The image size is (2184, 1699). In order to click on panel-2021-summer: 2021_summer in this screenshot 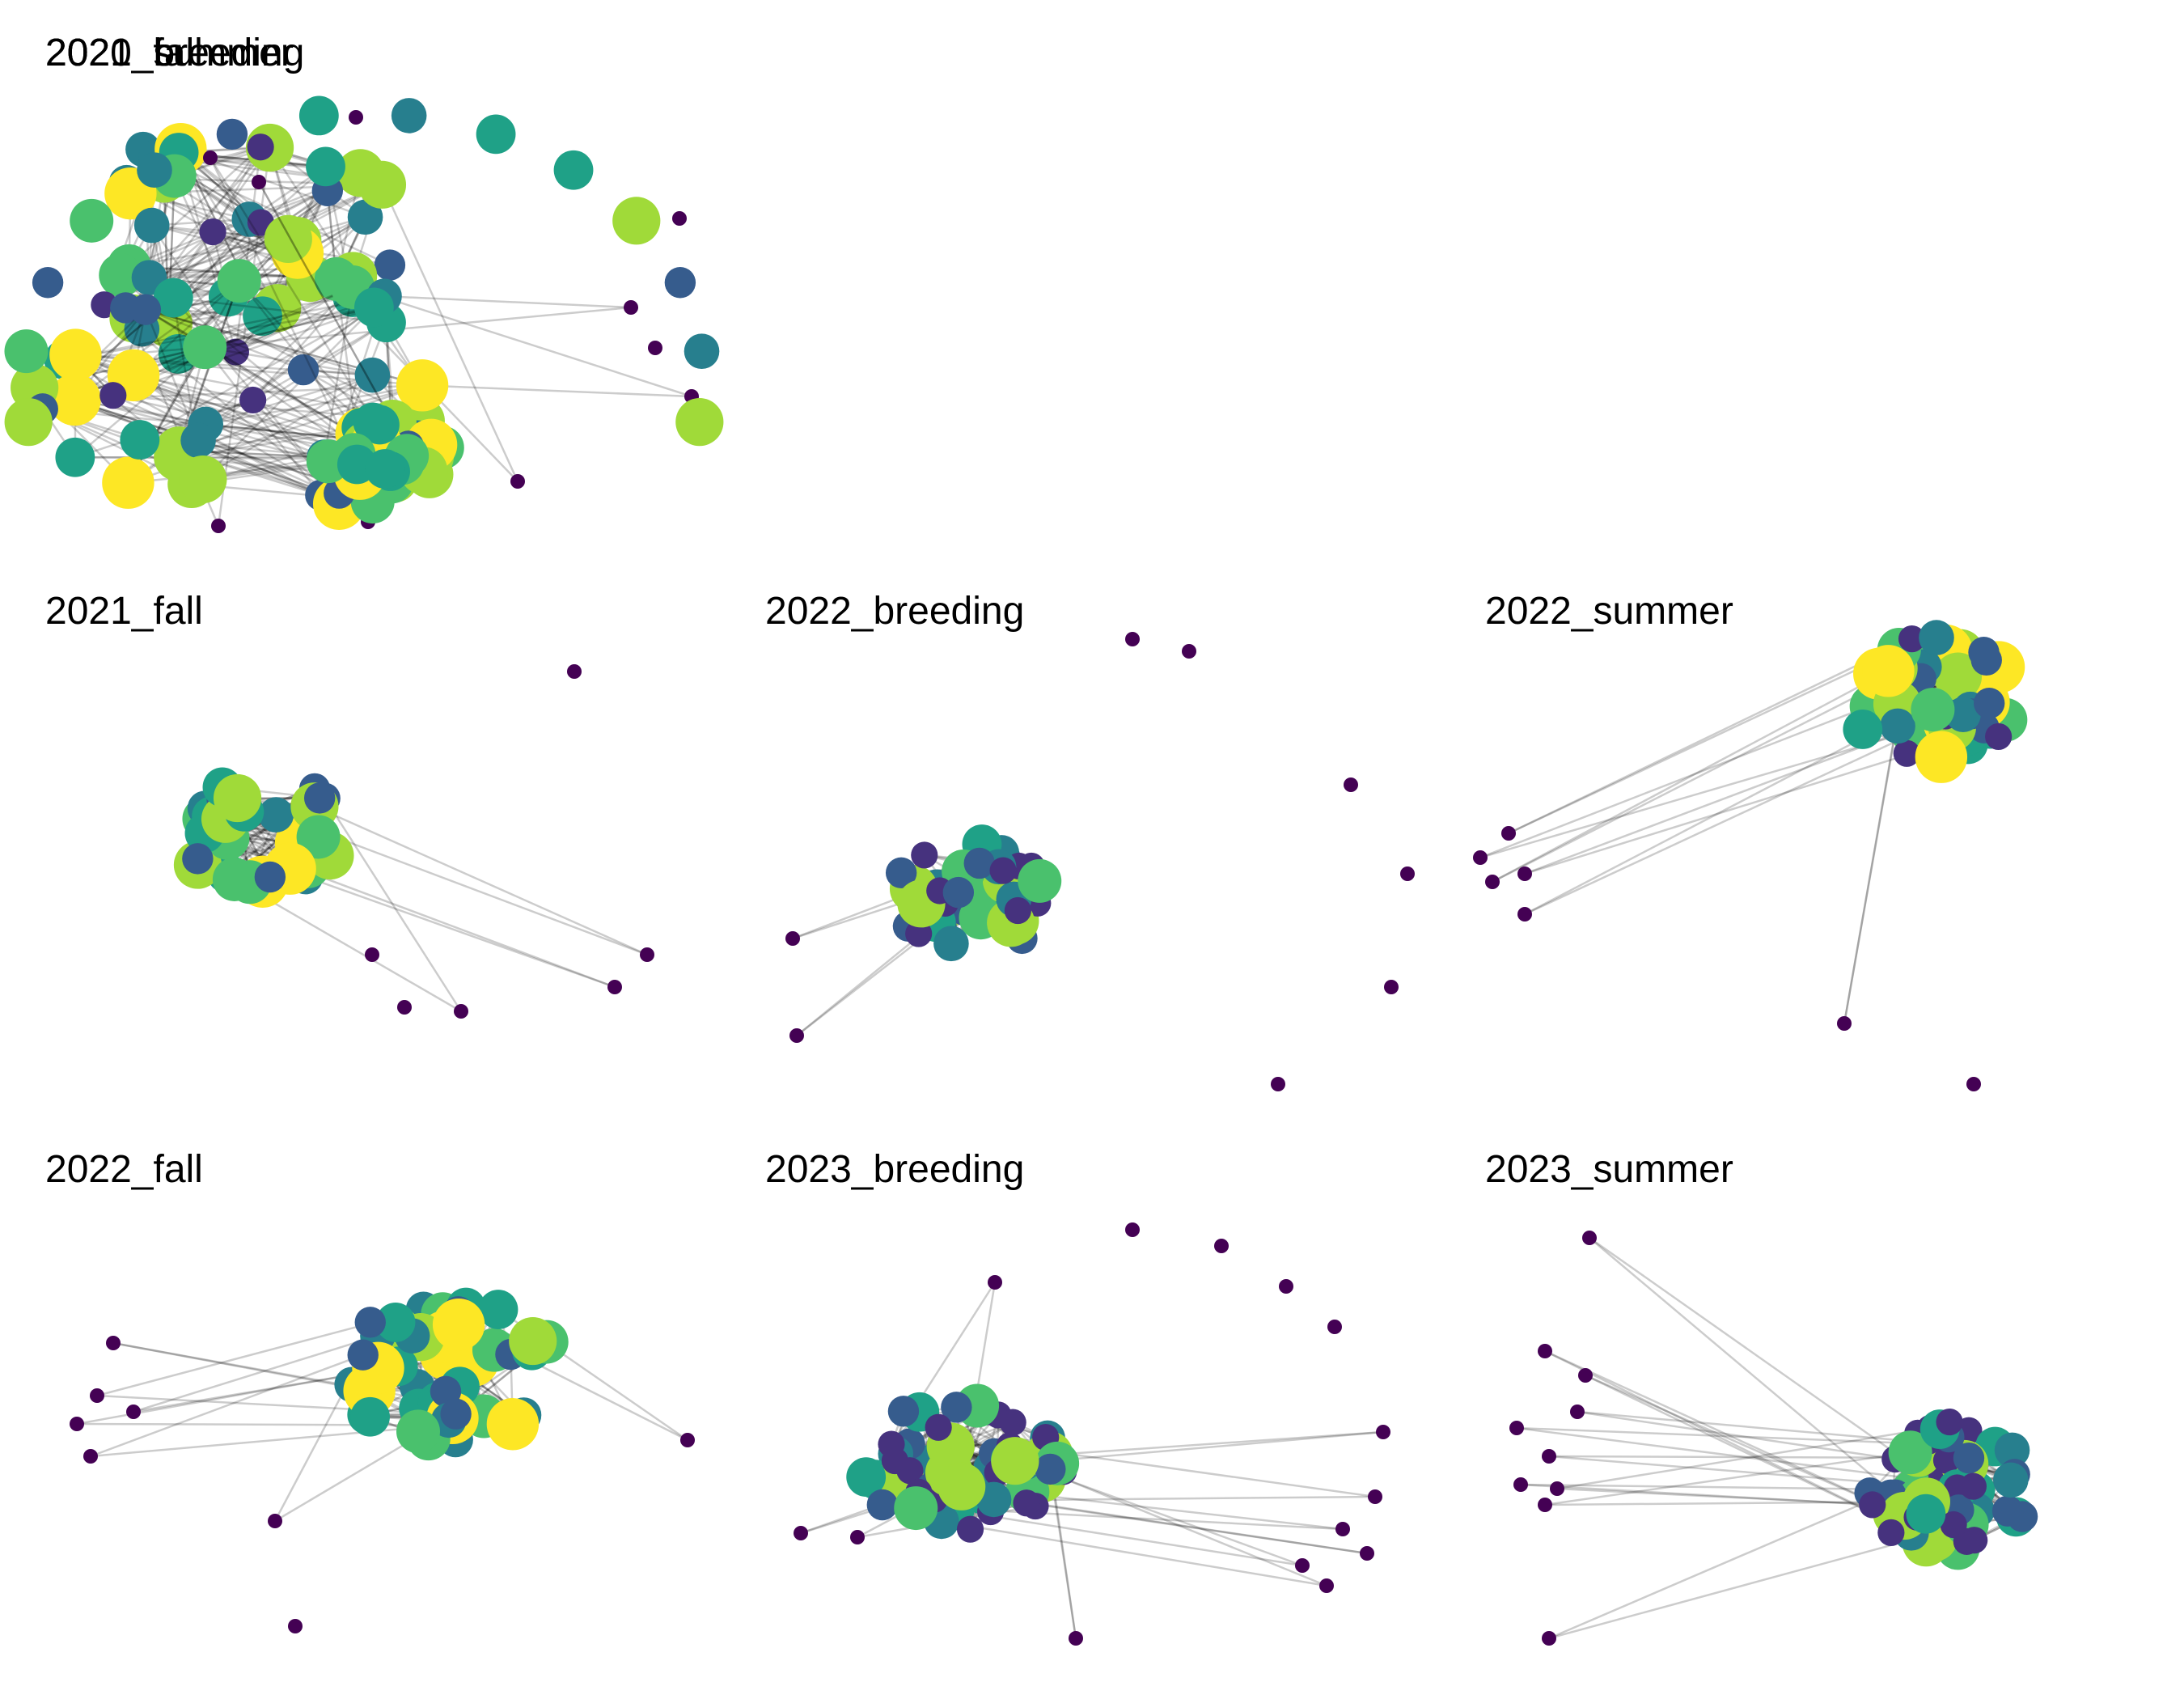, I will do `click(362, 275)`.